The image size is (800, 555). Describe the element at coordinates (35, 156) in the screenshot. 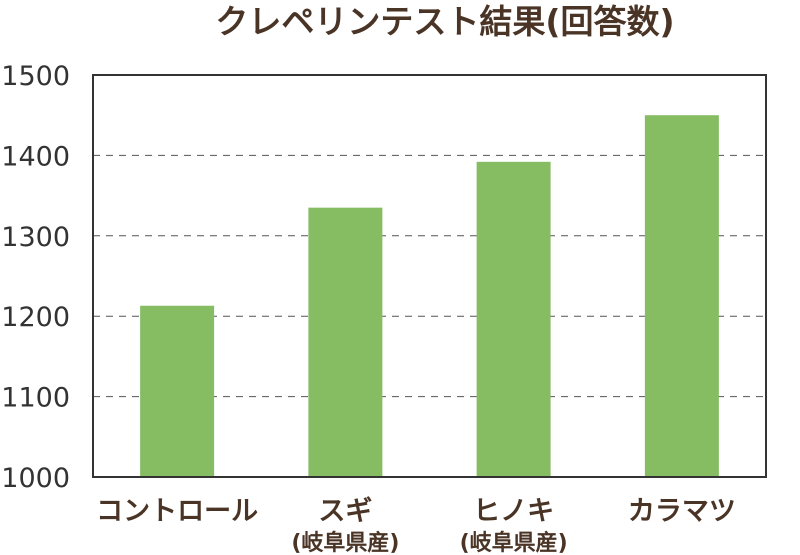

I see `y-tick-label: 1400` at that location.